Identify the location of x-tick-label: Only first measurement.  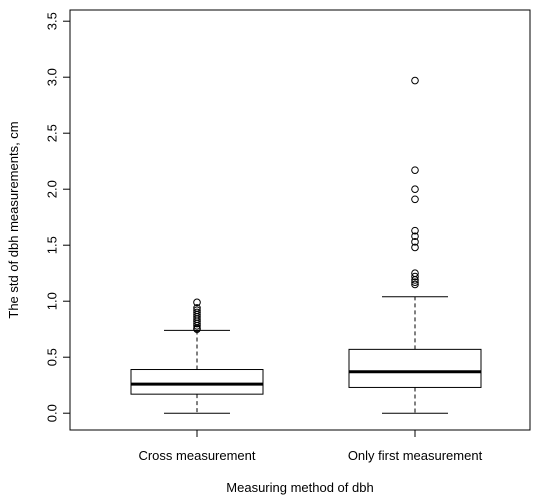
(415, 455).